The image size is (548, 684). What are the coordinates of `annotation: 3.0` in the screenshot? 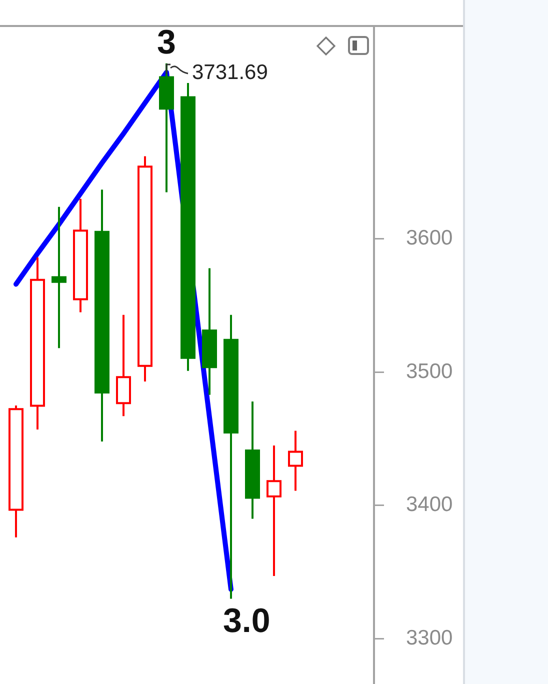 It's located at (246, 621).